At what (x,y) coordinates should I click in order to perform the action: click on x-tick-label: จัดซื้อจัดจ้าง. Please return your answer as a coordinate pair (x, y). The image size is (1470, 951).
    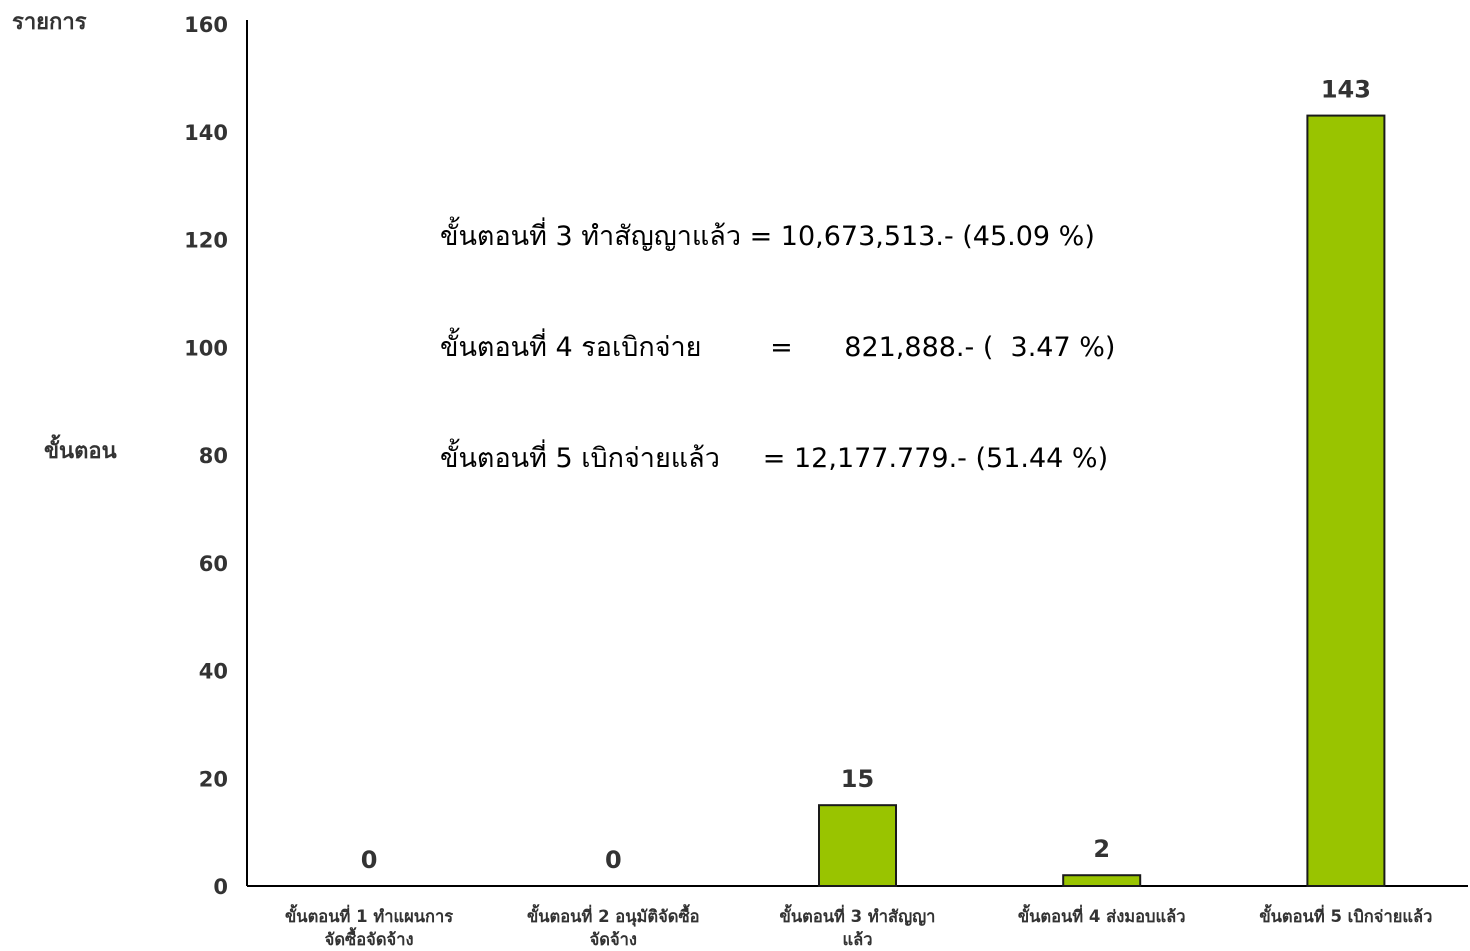
    Looking at the image, I should click on (369, 938).